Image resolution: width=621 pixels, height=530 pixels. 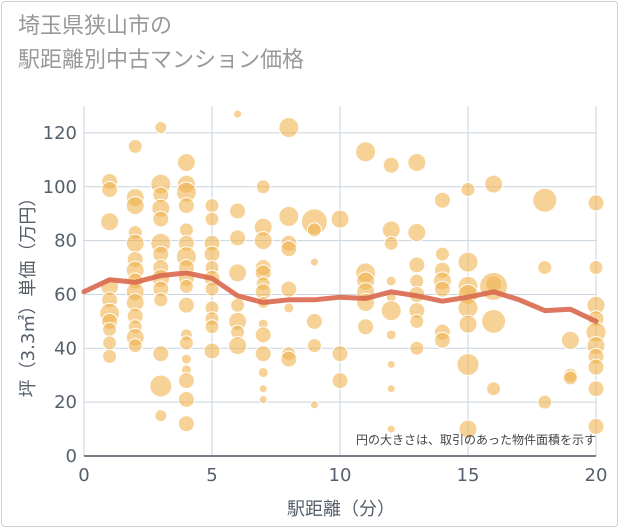 I want to click on x-tick-label: 20, so click(x=596, y=475).